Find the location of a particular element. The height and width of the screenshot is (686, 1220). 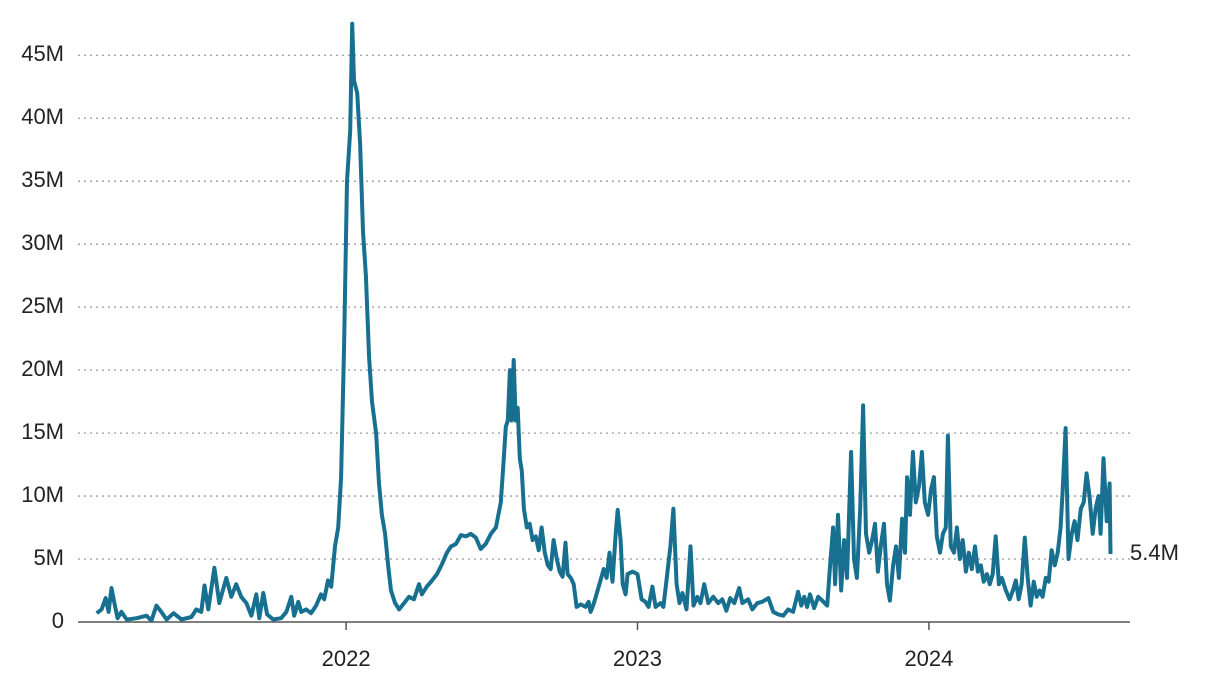

y-tick-label: 15M is located at coordinates (42, 431).